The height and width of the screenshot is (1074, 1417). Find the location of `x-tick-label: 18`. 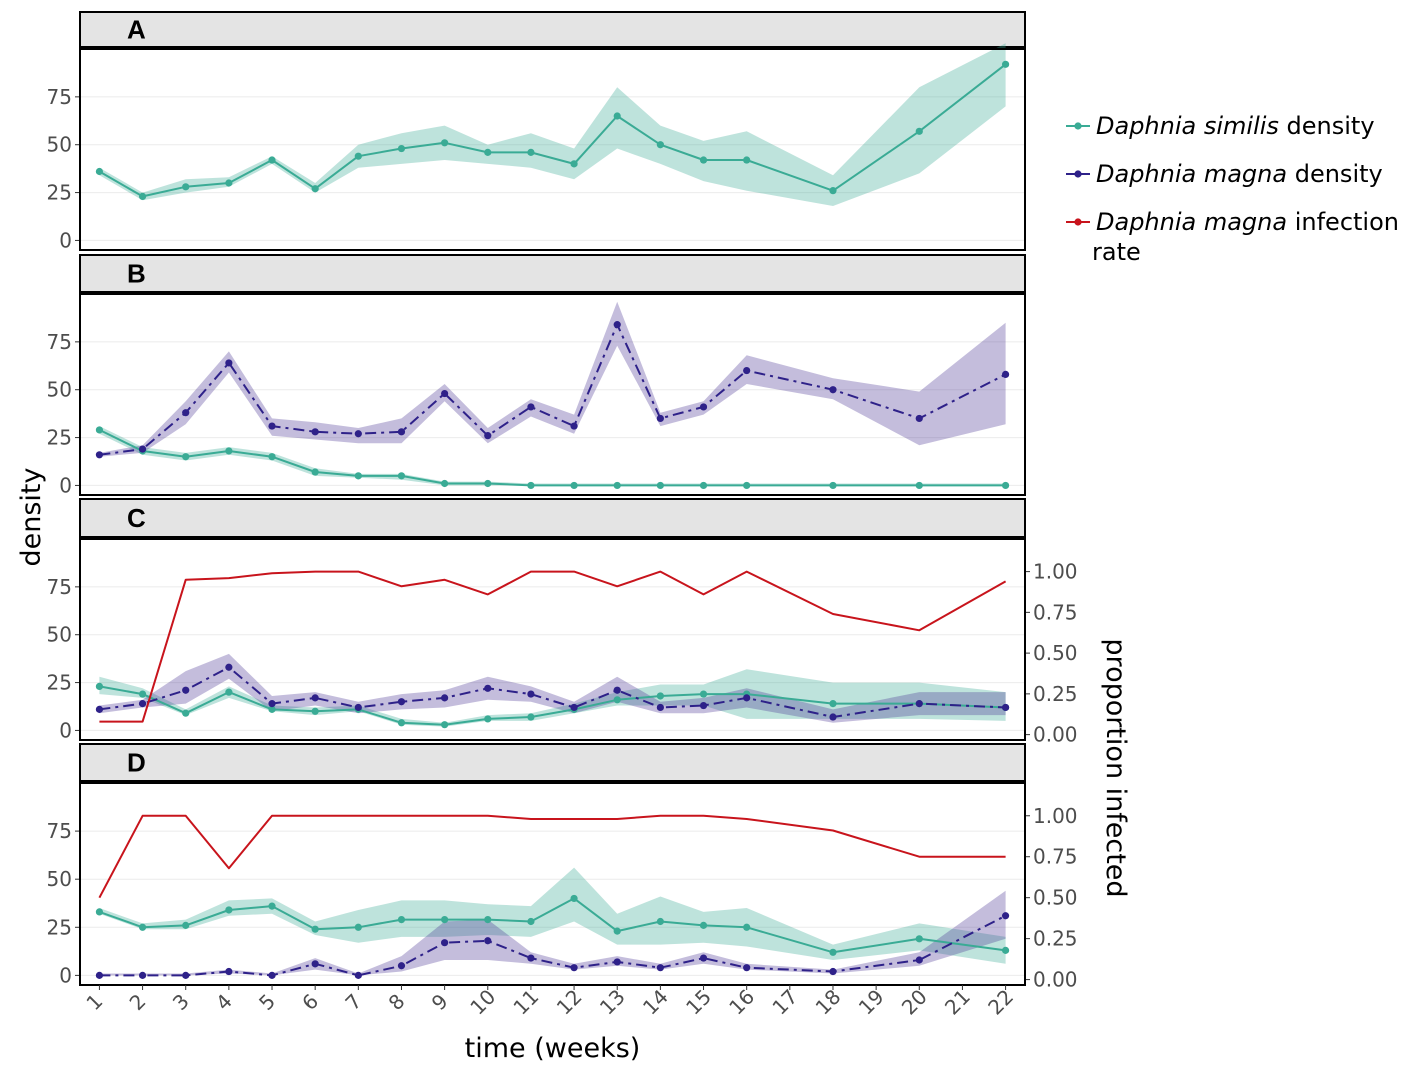

x-tick-label: 18 is located at coordinates (828, 1002).